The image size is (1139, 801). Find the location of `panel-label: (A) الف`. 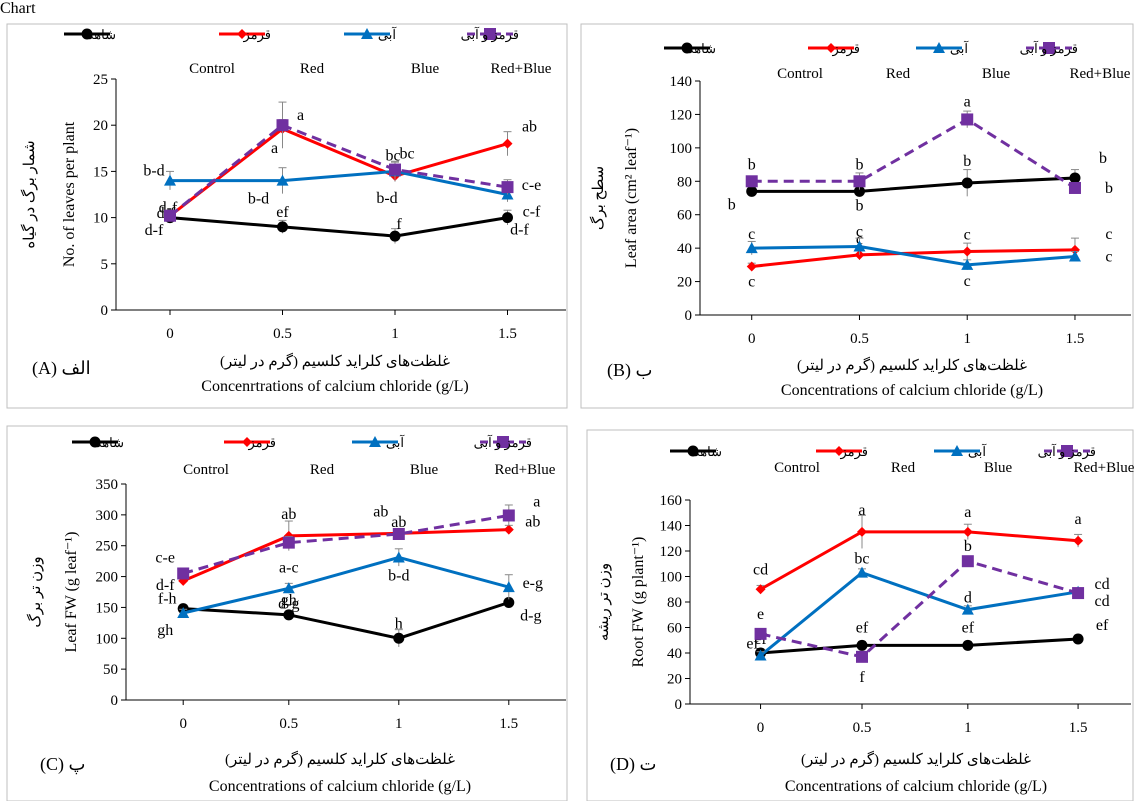

panel-label: (A) الف is located at coordinates (61, 368).